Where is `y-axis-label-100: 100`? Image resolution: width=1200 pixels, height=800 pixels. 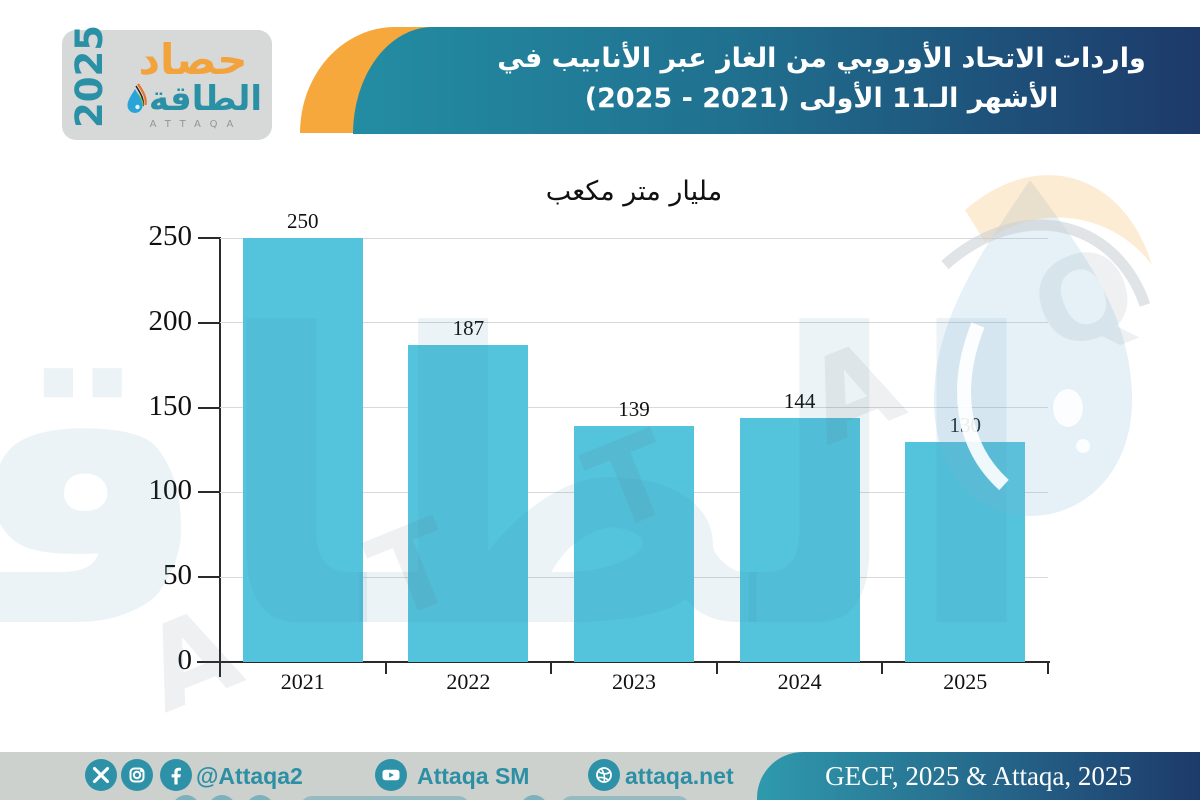
y-axis-label-100: 100 is located at coordinates (170, 490).